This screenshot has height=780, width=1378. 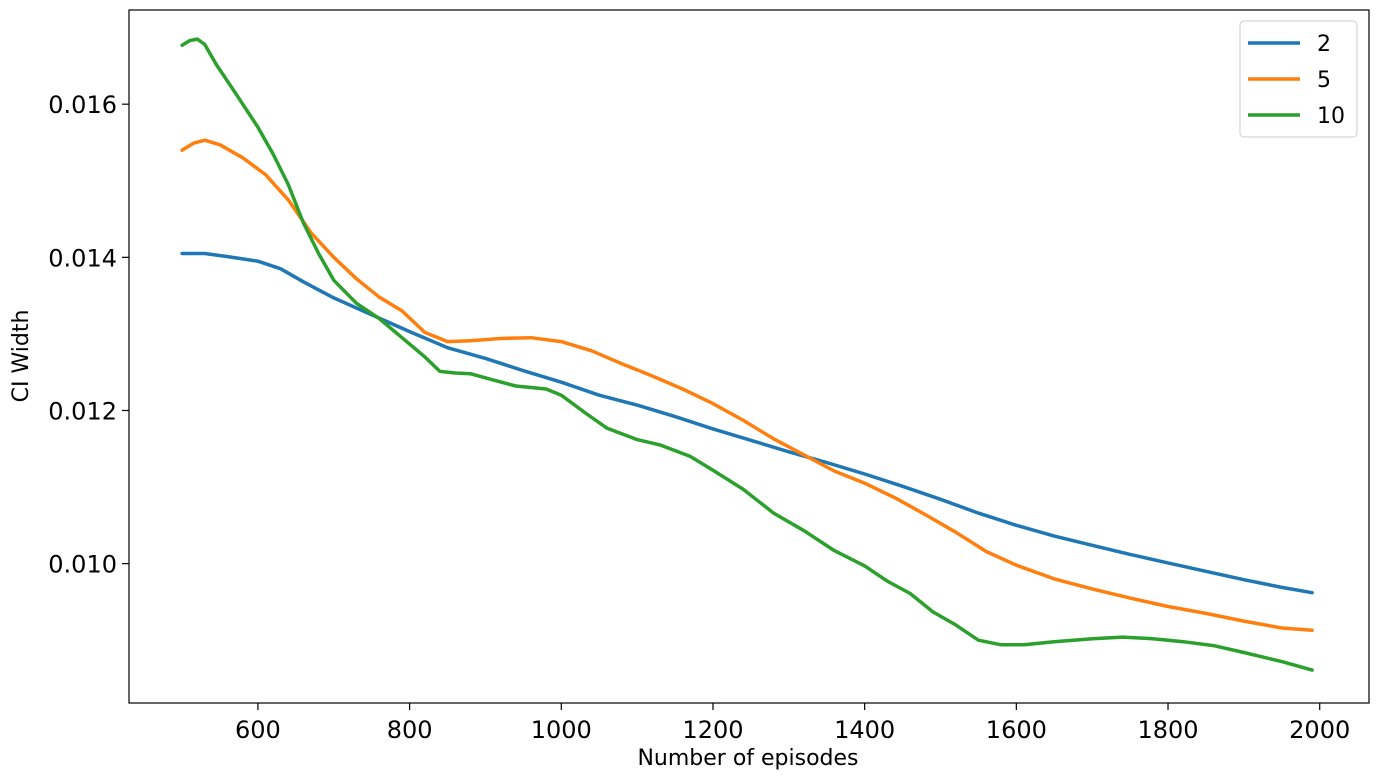 I want to click on y-tick-label: 0.010, so click(x=82, y=565).